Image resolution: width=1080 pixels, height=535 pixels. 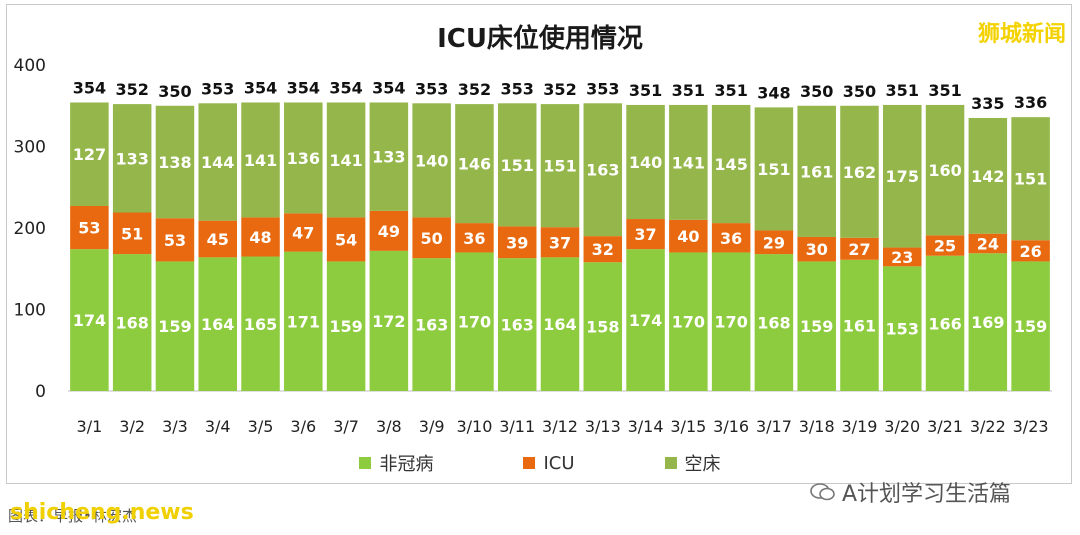 What do you see at coordinates (303, 426) in the screenshot?
I see `x-tick-label: 3/6` at bounding box center [303, 426].